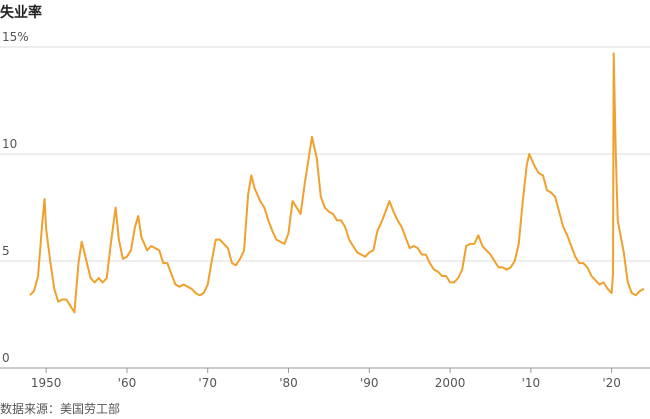 The width and height of the screenshot is (650, 419). What do you see at coordinates (46, 383) in the screenshot?
I see `x-tick-label: 1950` at bounding box center [46, 383].